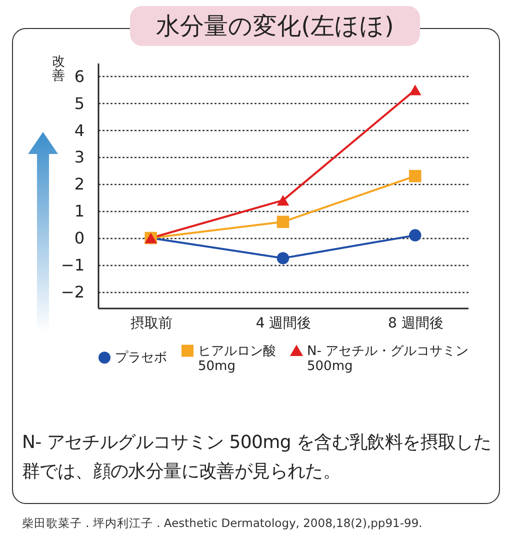 The width and height of the screenshot is (512, 540). Describe the element at coordinates (284, 324) in the screenshot. I see `x-tick-label: 4 週間後` at that location.